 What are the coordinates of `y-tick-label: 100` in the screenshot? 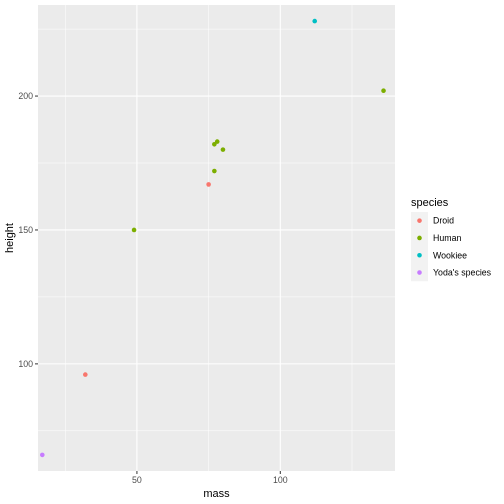 It's located at (25, 364).